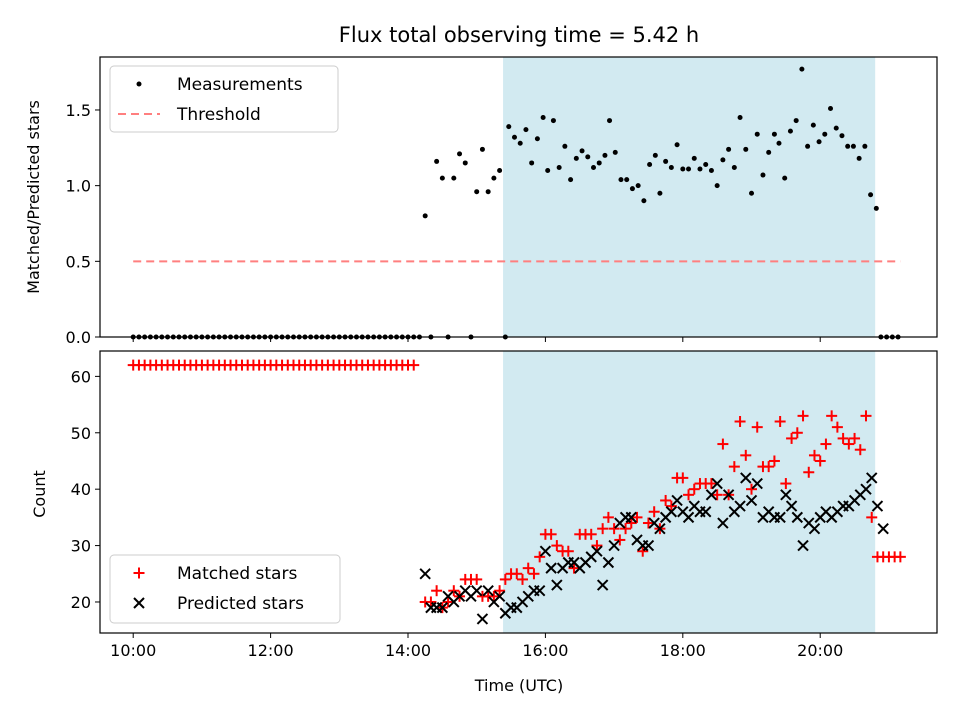 The image size is (960, 720). I want to click on x-tick-label: 10:00, so click(133, 650).